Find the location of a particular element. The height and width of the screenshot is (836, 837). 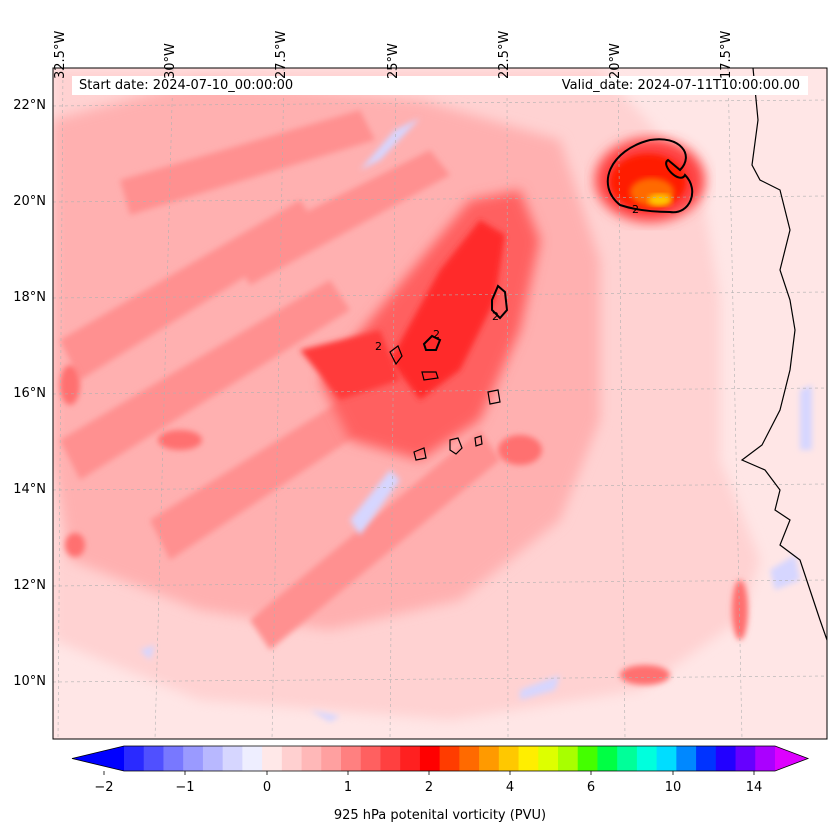

lat-label-12n: 12°N is located at coordinates (29, 585).